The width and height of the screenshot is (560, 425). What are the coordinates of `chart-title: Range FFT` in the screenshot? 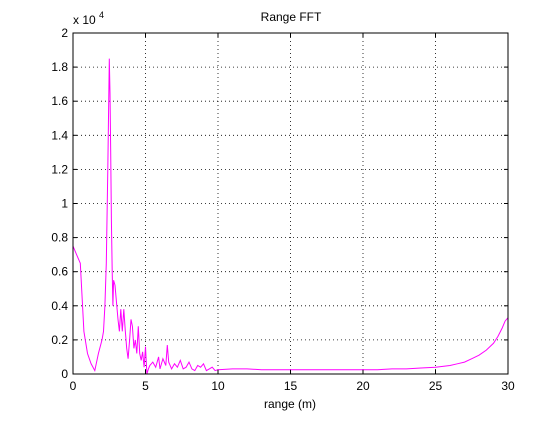 It's located at (291, 17).